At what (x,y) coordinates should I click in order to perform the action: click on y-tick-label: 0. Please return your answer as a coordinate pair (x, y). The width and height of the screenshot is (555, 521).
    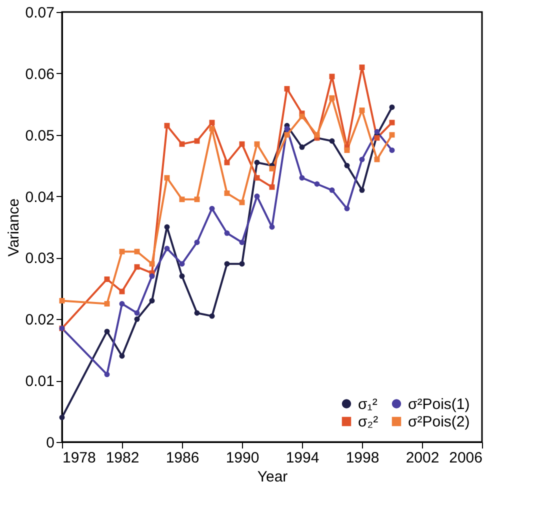
    Looking at the image, I should click on (50, 443).